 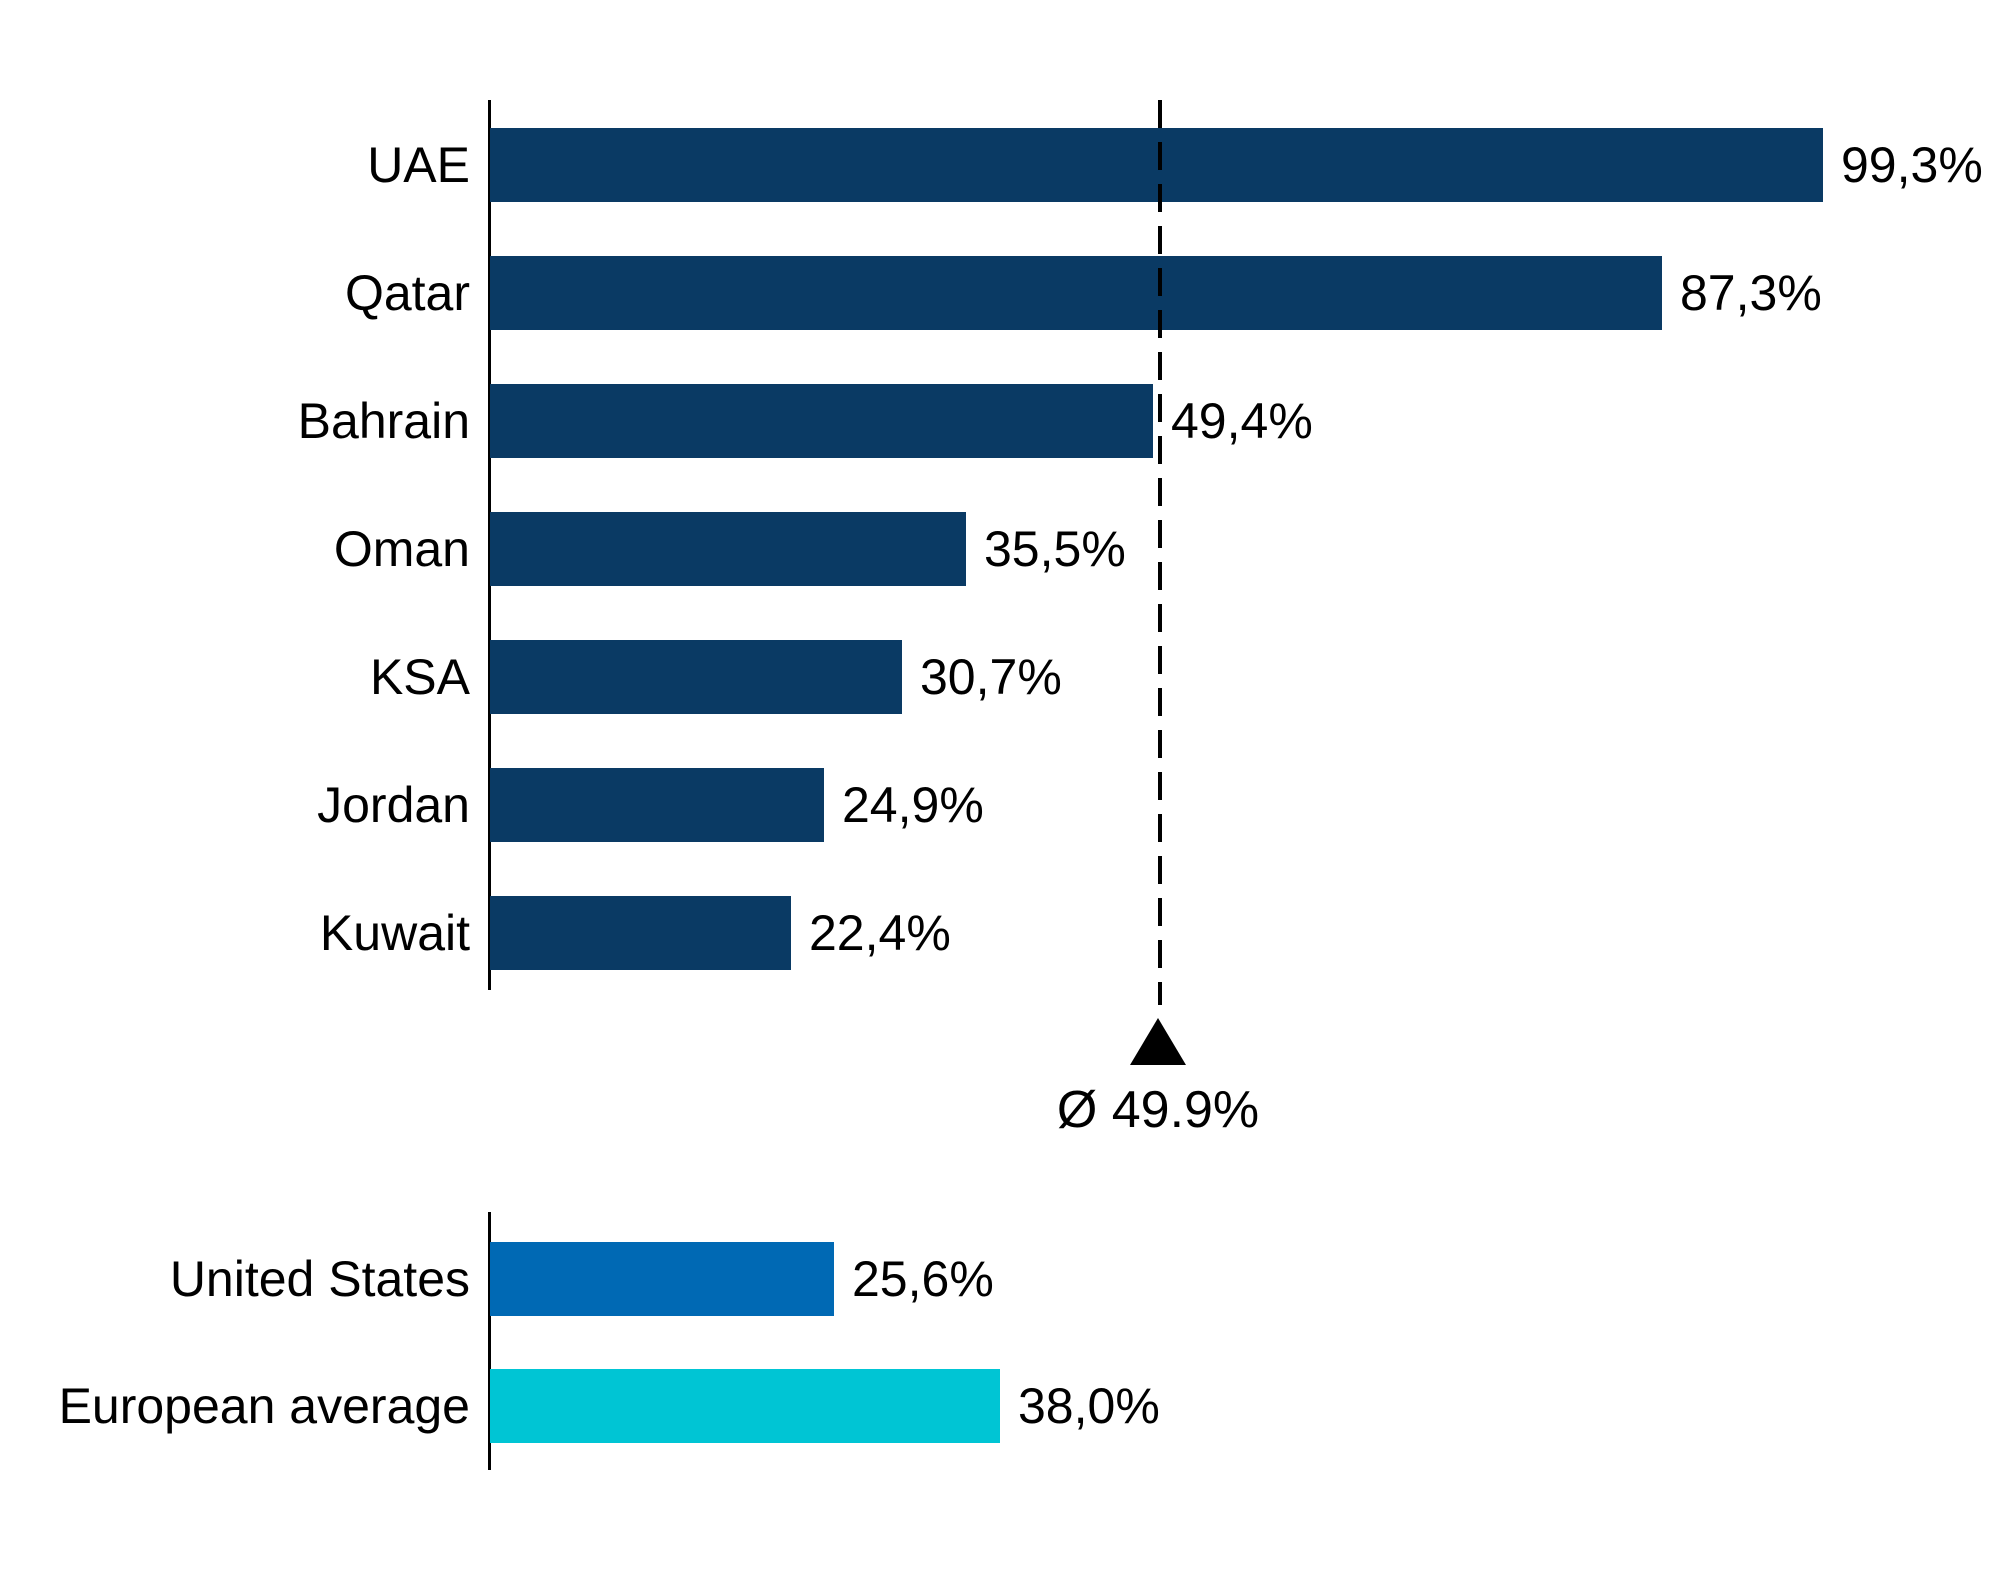 What do you see at coordinates (1158, 1041) in the screenshot?
I see `average-triangle-icon` at bounding box center [1158, 1041].